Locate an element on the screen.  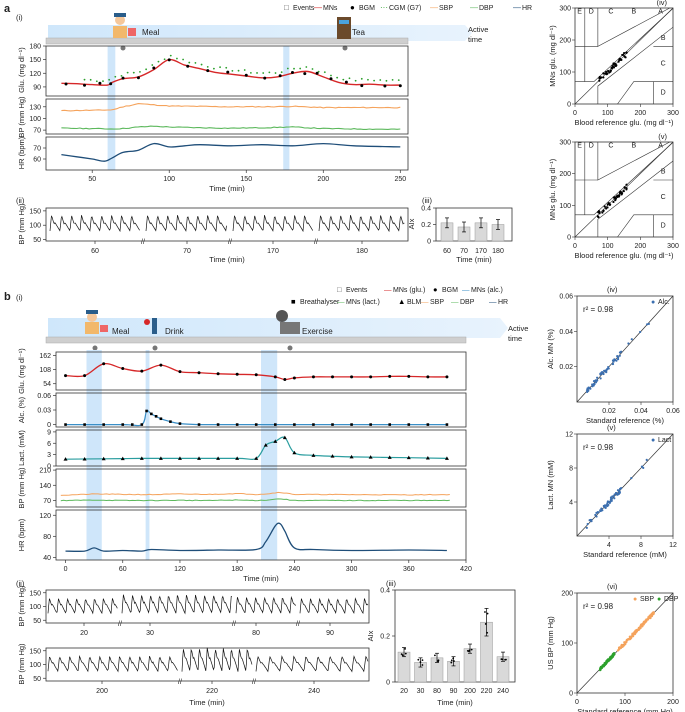
corr-sublabel: (vi) is located at coordinates (612, 586).